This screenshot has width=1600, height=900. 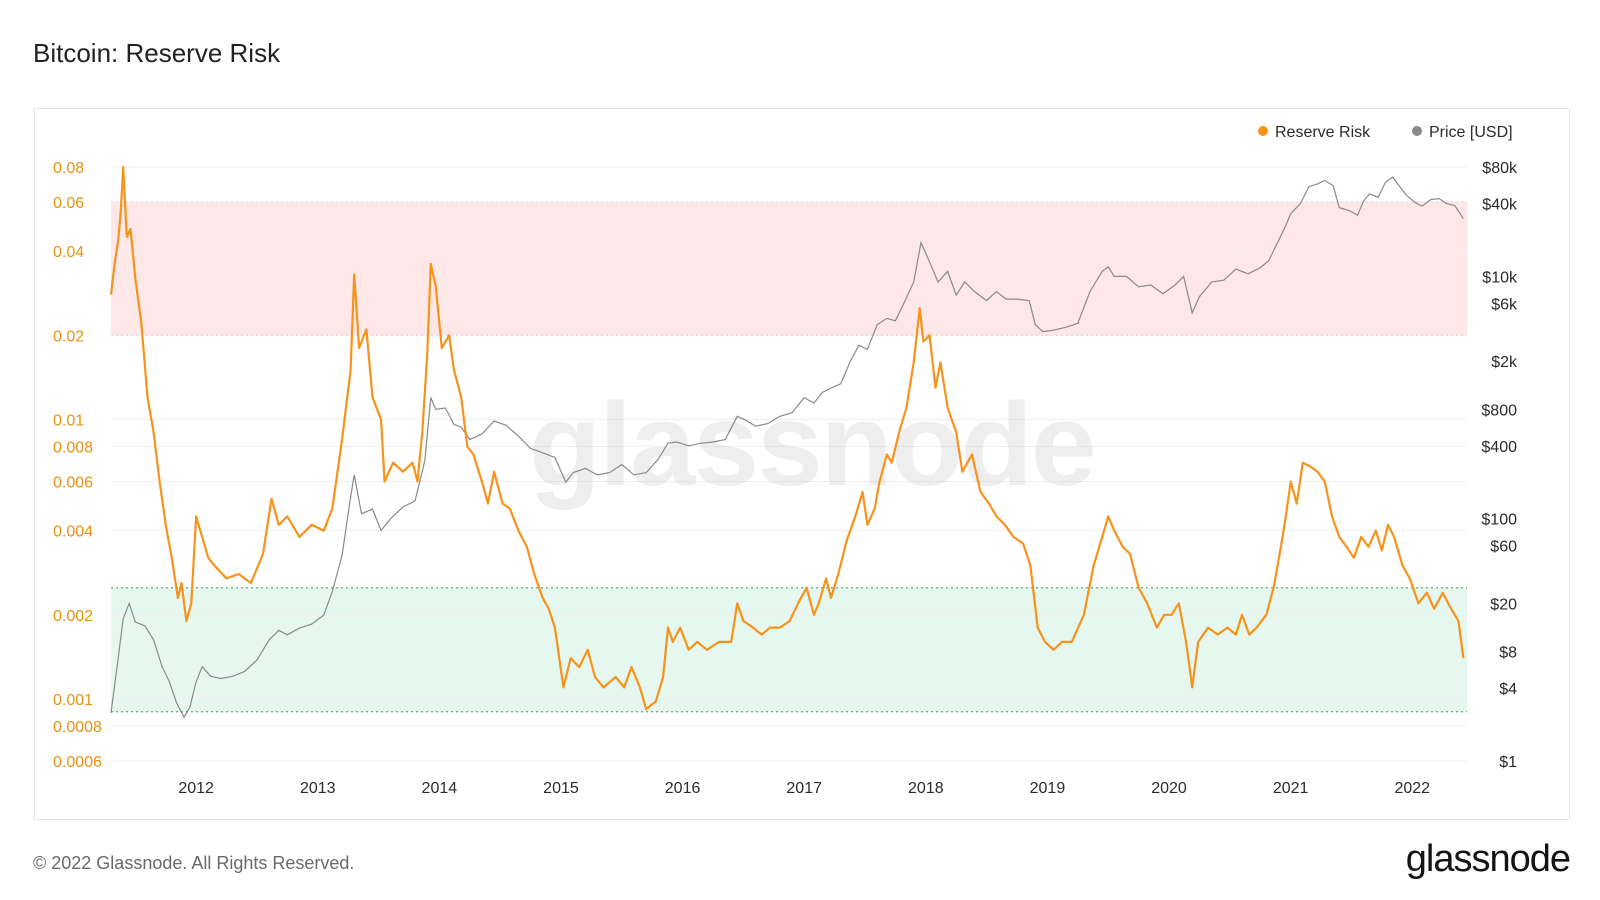 I want to click on right-tick-label: $100, so click(x=1499, y=520).